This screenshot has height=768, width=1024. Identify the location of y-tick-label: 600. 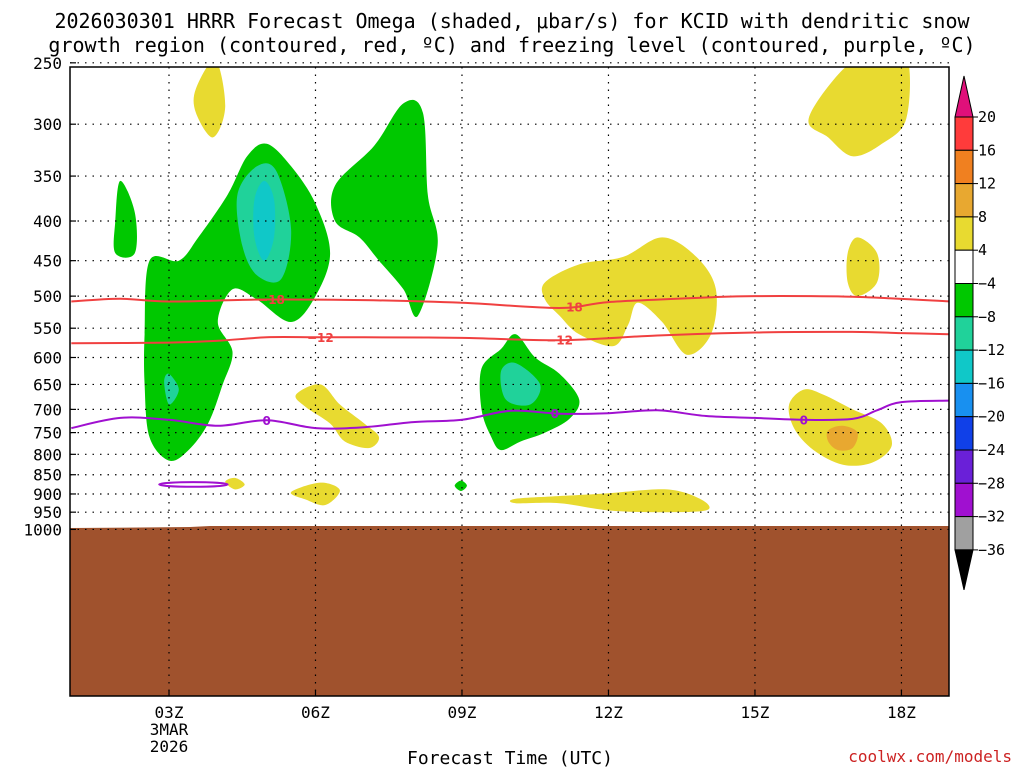
(47, 357).